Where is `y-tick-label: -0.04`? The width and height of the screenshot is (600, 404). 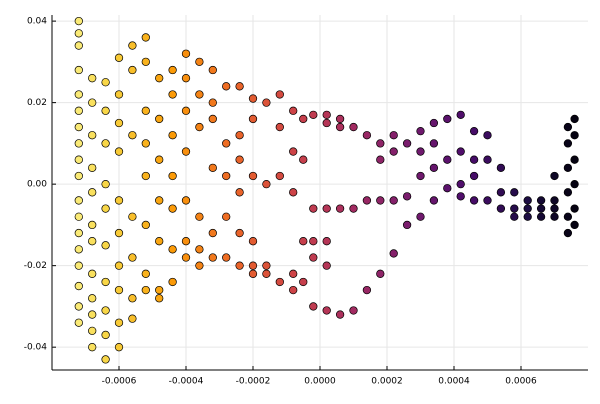 y-tick-label: -0.04 is located at coordinates (36, 348).